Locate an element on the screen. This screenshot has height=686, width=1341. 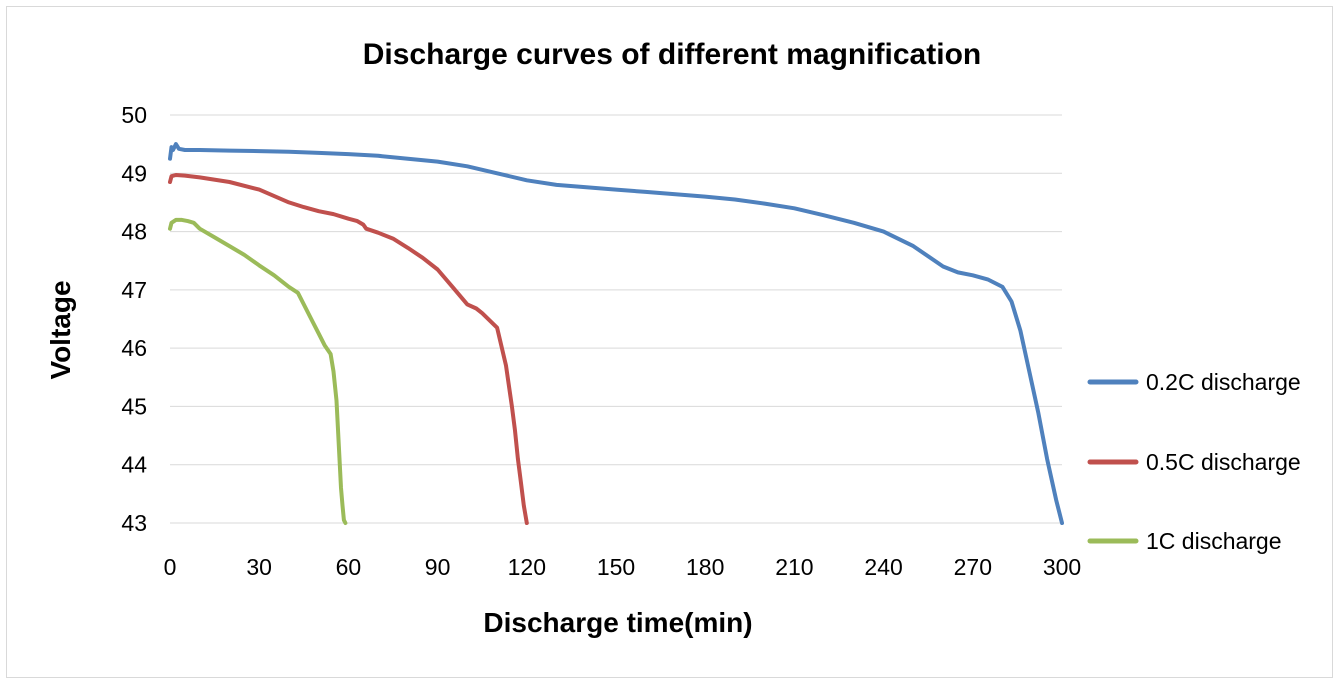
x-tick-label: 300 is located at coordinates (1062, 567).